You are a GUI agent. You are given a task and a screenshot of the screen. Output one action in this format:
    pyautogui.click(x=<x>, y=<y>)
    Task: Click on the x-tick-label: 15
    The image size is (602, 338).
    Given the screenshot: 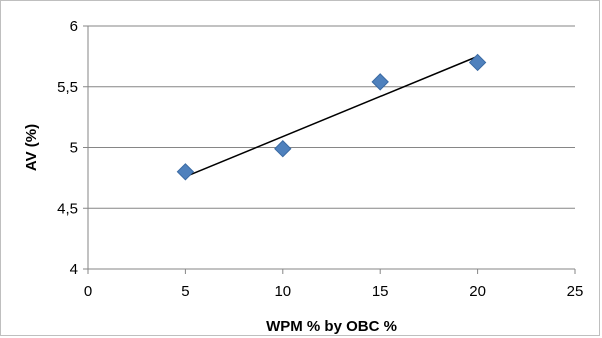 What is the action you would take?
    pyautogui.click(x=380, y=291)
    